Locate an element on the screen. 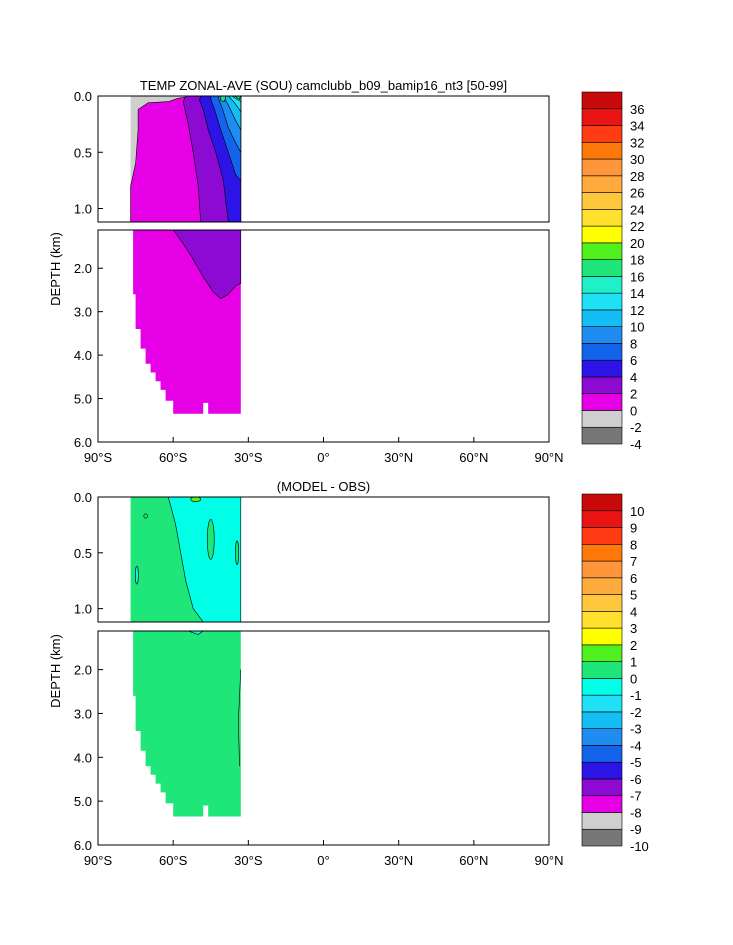 This screenshot has height=945, width=733. colorbar-label: -8 is located at coordinates (636, 812).